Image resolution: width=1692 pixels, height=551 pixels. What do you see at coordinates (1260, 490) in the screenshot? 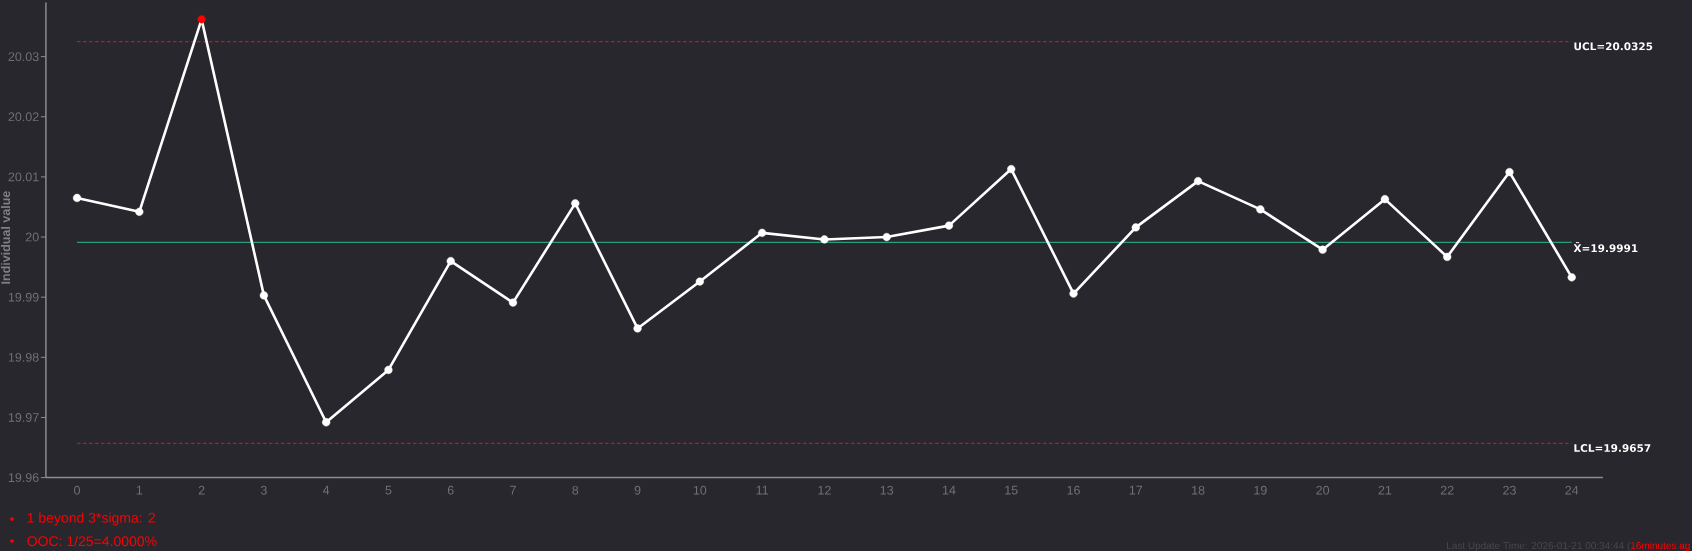
I see `x-tick-label: 19` at bounding box center [1260, 490].